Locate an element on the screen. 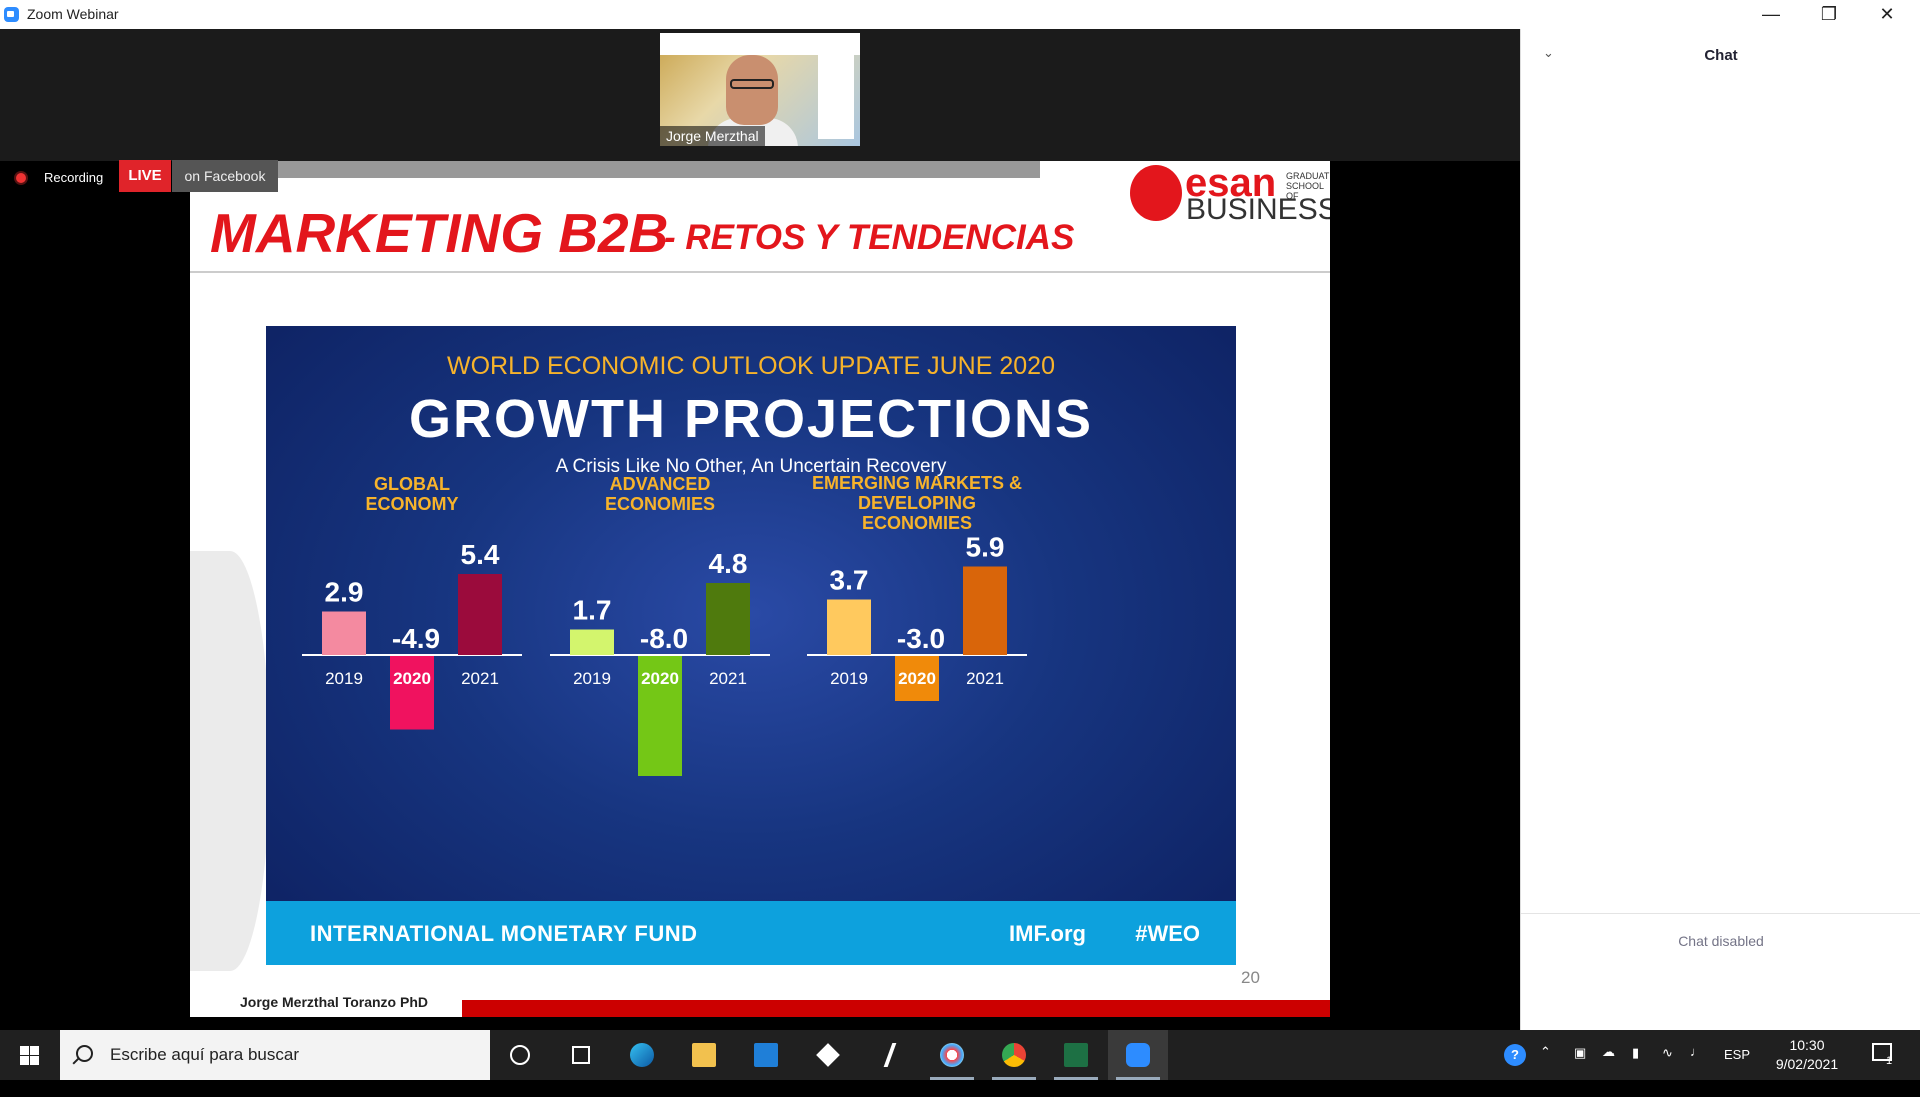 This screenshot has width=1920, height=1097. imf-url: IMF.org is located at coordinates (1047, 933).